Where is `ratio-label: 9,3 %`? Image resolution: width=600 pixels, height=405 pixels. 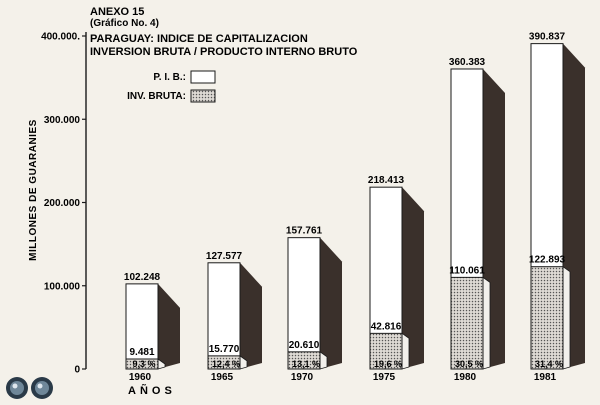
ratio-label: 9,3 % is located at coordinates (143, 364).